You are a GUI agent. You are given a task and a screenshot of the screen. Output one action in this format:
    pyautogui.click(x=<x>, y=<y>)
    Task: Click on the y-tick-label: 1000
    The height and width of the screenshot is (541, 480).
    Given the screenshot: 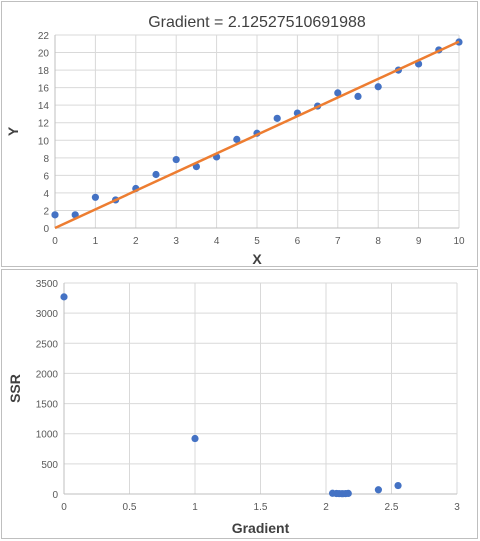 What is the action you would take?
    pyautogui.click(x=47, y=435)
    